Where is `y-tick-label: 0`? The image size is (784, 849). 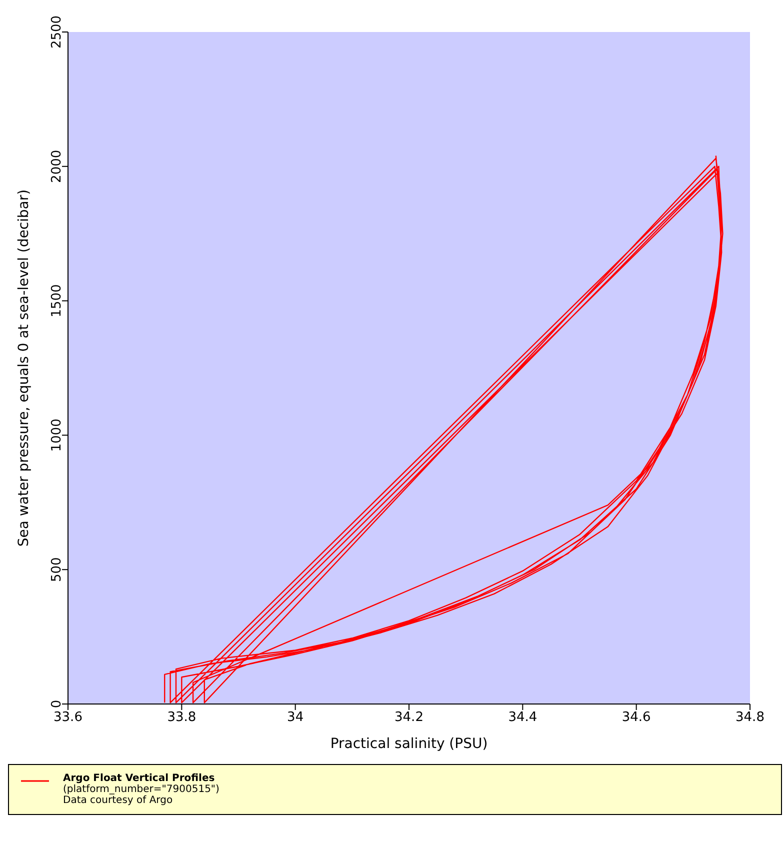 y-tick-label: 0 is located at coordinates (57, 704).